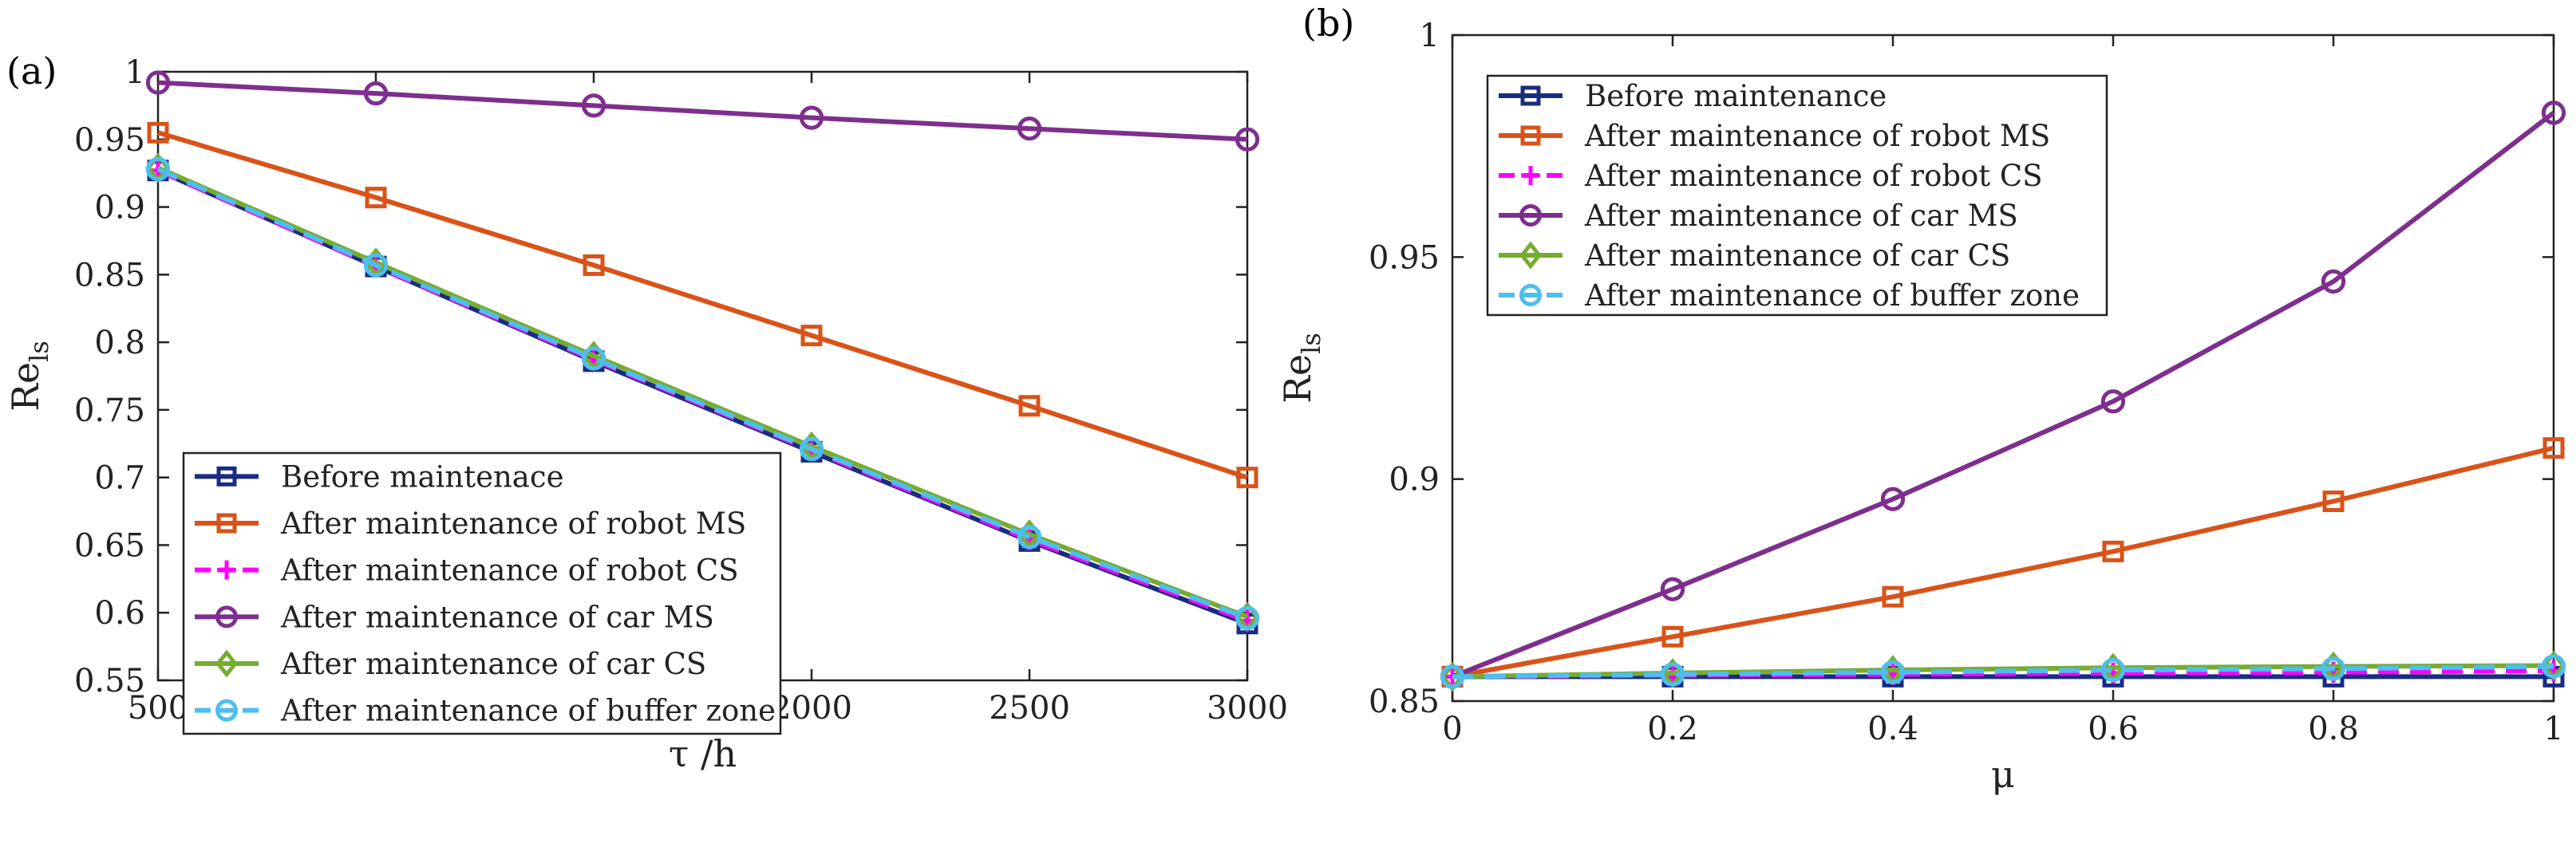 The height and width of the screenshot is (859, 2576). What do you see at coordinates (1247, 708) in the screenshot?
I see `x-tick-label: 3000` at bounding box center [1247, 708].